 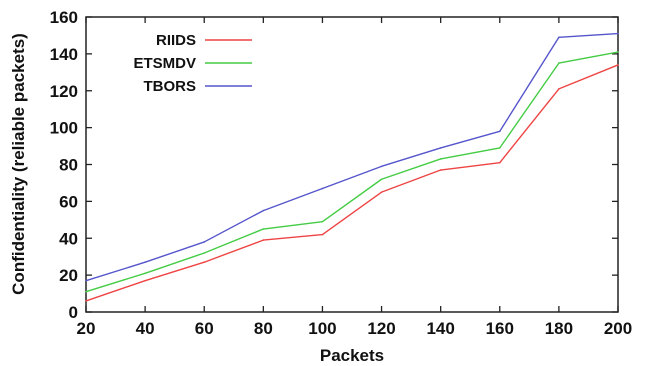 What do you see at coordinates (164, 63) in the screenshot?
I see `legend-label-etsmdv: ETSMDV` at bounding box center [164, 63].